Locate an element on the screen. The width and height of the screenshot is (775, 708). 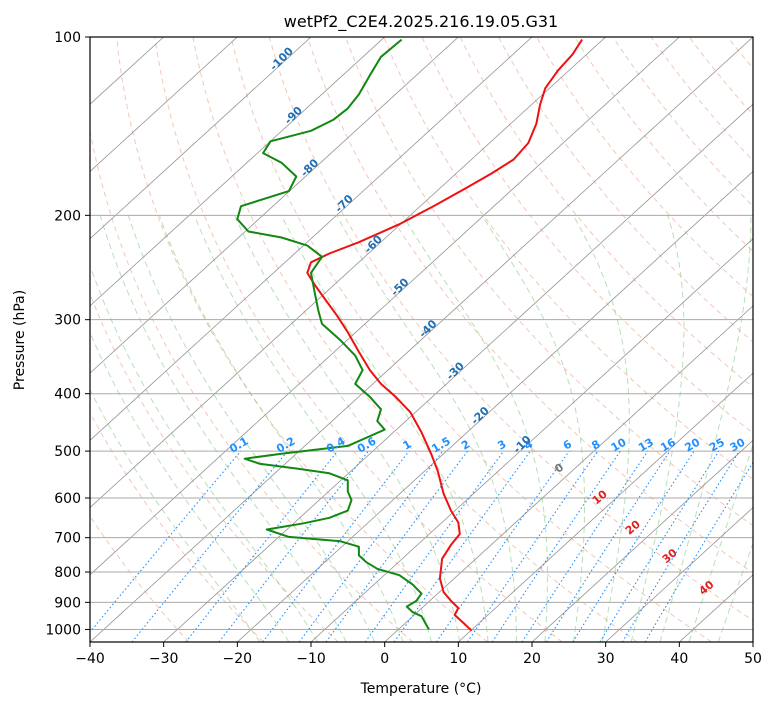
isotherm-label: -90 is located at coordinates (293, 115).